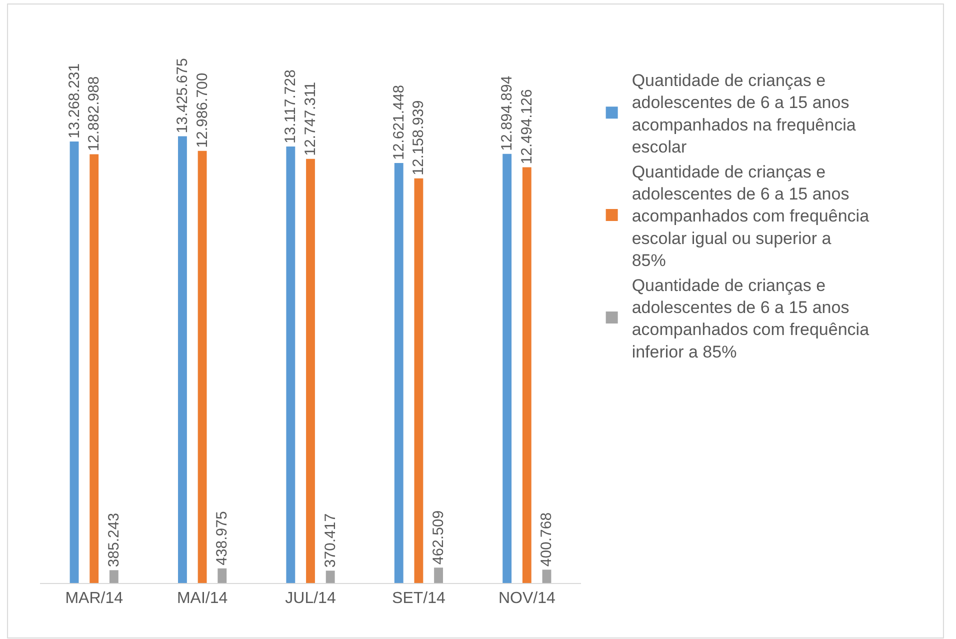 This screenshot has height=639, width=956. What do you see at coordinates (419, 599) in the screenshot?
I see `x-tick-label: SET/14` at bounding box center [419, 599].